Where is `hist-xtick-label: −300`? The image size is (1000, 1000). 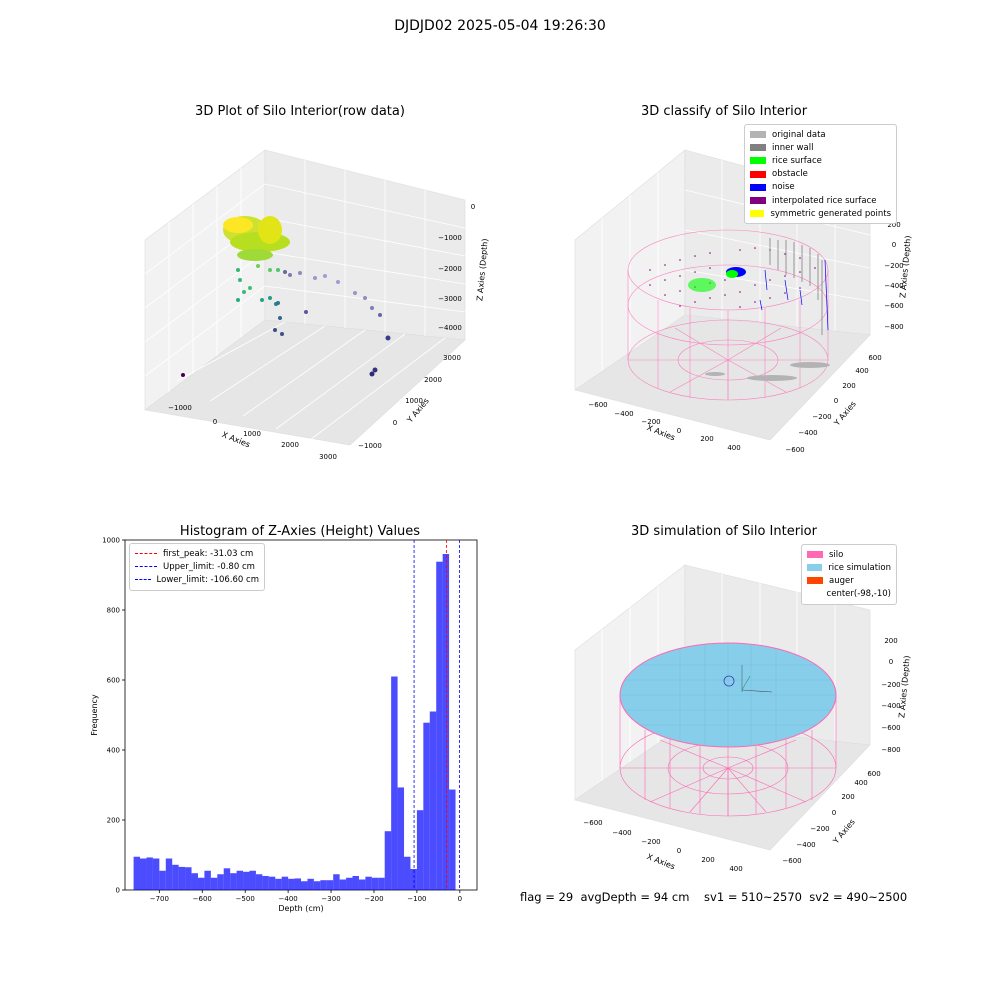
hist-xtick-label: −300 is located at coordinates (330, 899).